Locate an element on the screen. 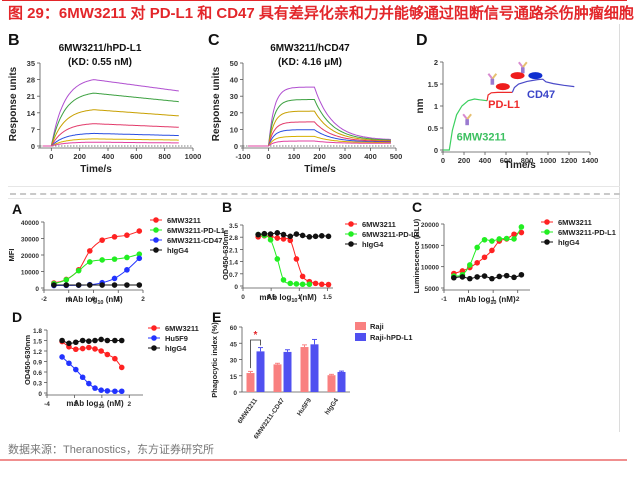 The image size is (637, 478). x-tick-label: 0.5 is located at coordinates (271, 297).